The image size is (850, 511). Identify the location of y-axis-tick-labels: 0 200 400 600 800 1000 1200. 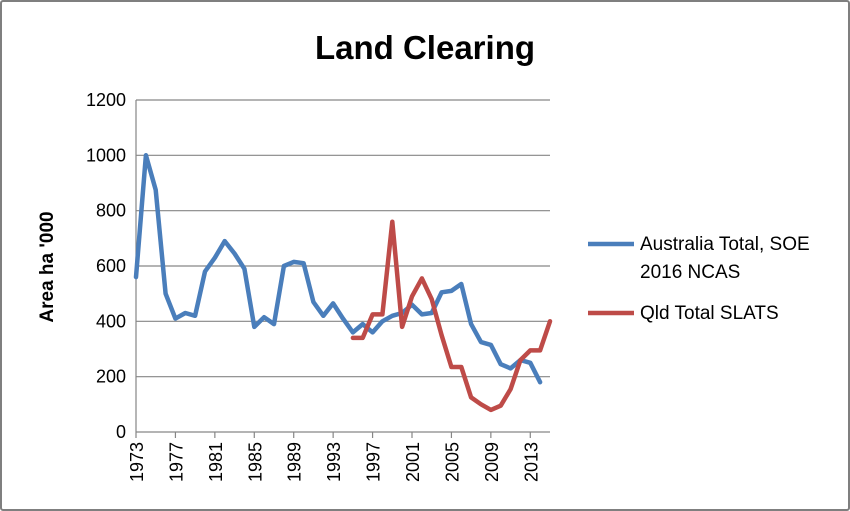
(106, 266).